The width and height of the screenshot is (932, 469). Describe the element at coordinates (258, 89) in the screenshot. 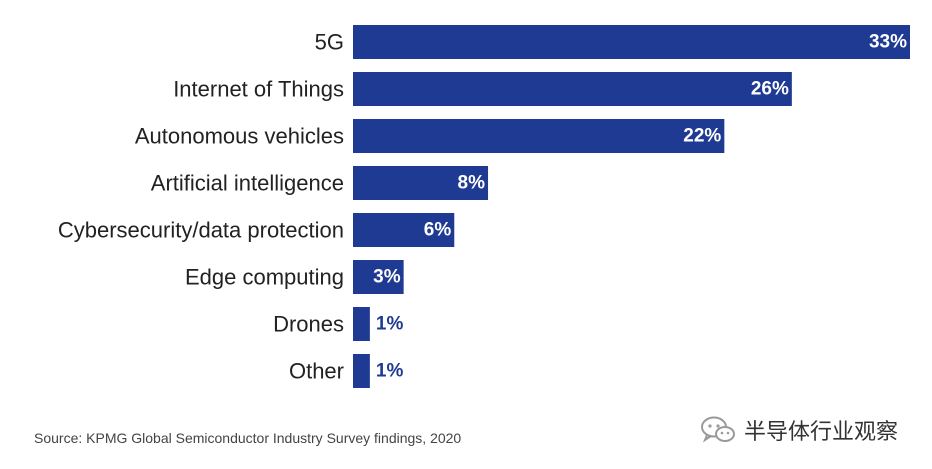

I see `category-label-1: Internet of Things` at that location.